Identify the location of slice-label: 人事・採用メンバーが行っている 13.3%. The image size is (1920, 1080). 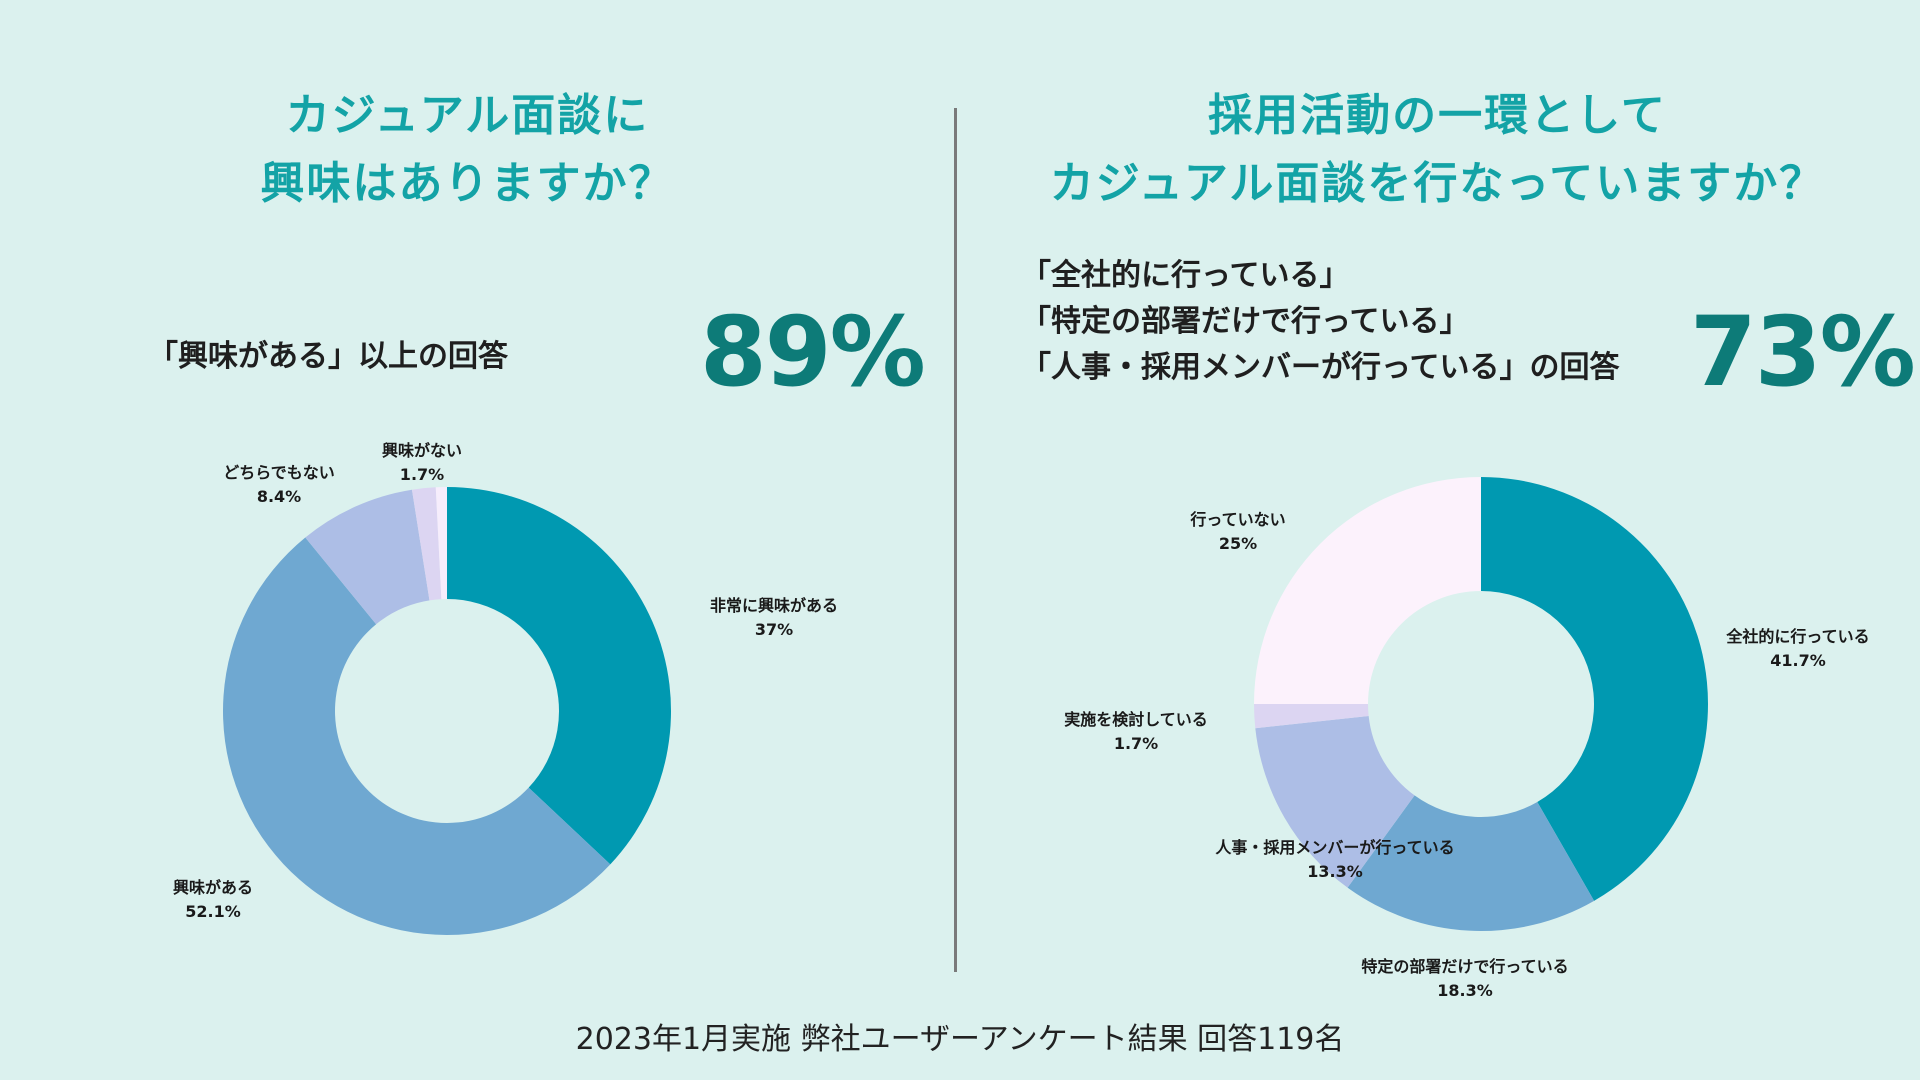
(1334, 860).